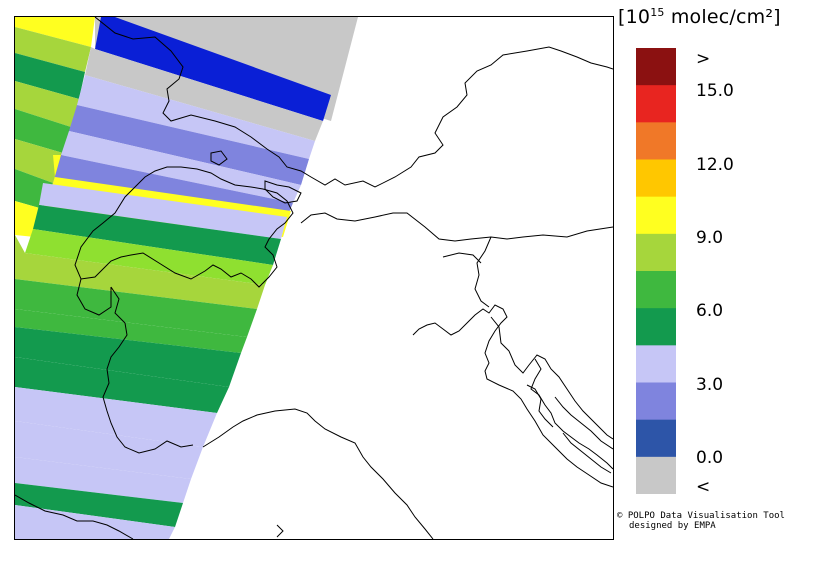 The image size is (813, 566). Describe the element at coordinates (715, 165) in the screenshot. I see `legend-label-12: 12.0` at that location.